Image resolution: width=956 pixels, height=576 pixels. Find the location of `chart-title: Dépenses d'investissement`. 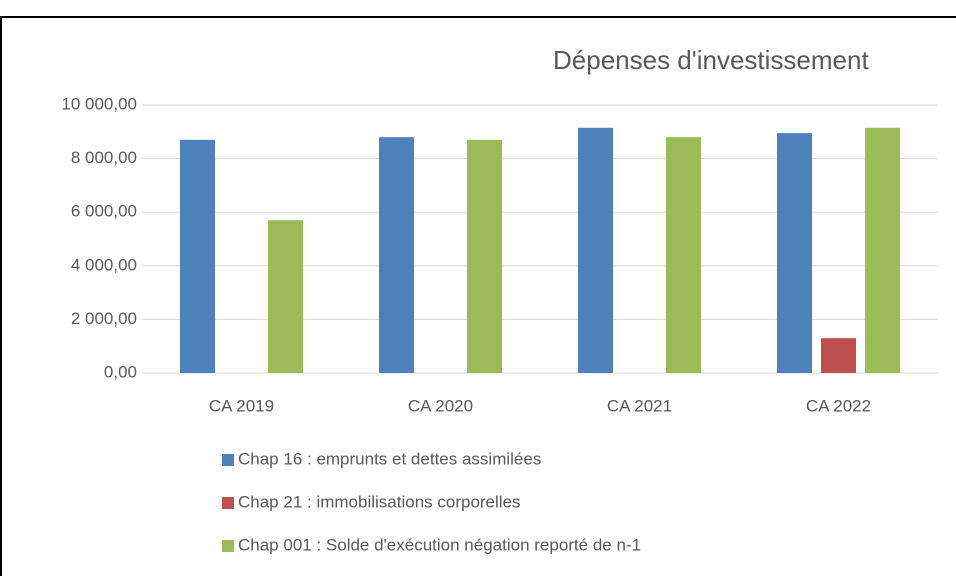

chart-title: Dépenses d'investissement is located at coordinates (711, 60).